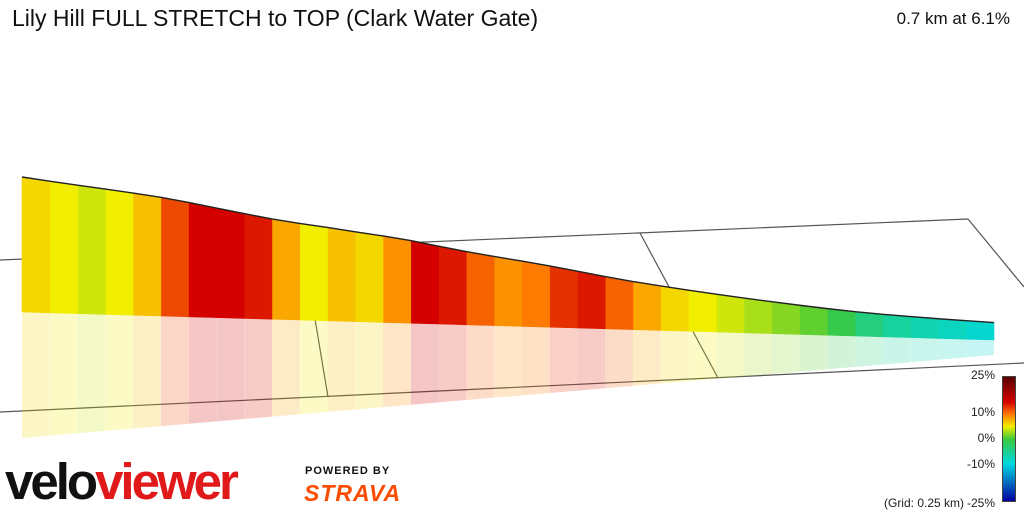 The height and width of the screenshot is (512, 1024). I want to click on logo-viewer: viewer, so click(167, 481).